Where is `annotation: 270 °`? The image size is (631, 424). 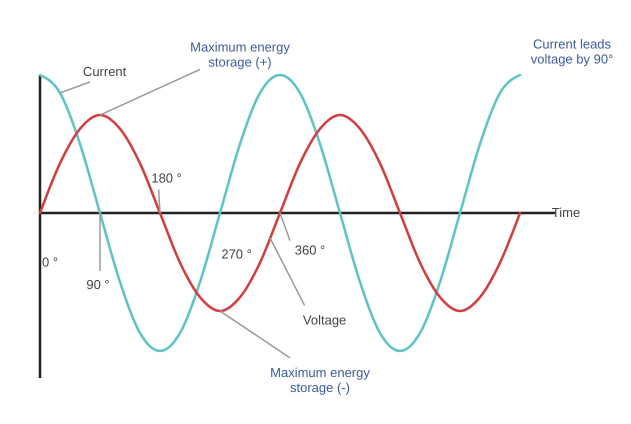 annotation: 270 ° is located at coordinates (236, 254).